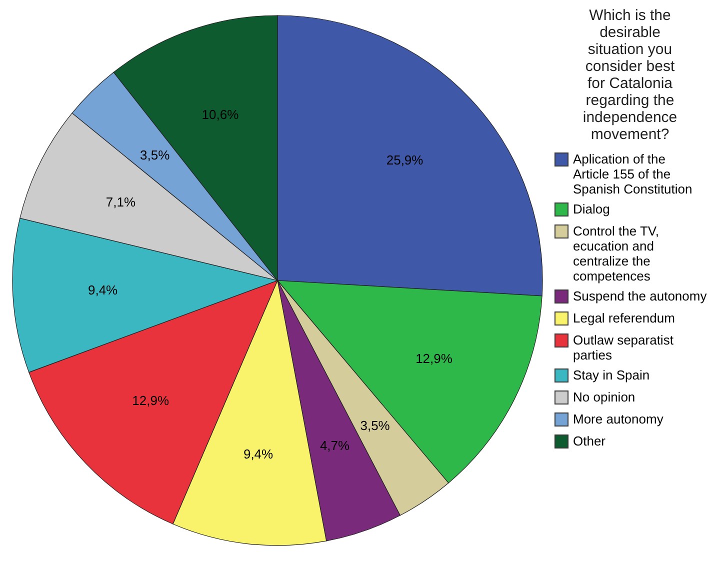 Image resolution: width=712 pixels, height=563 pixels. Describe the element at coordinates (405, 160) in the screenshot. I see `data-label: 25,9%` at that location.